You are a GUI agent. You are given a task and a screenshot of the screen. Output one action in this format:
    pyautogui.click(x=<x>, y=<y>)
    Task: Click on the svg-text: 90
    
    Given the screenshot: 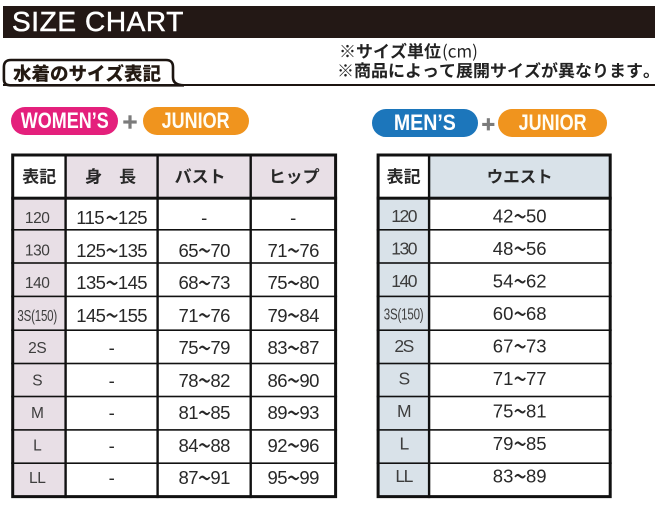 What is the action you would take?
    pyautogui.click(x=309, y=380)
    